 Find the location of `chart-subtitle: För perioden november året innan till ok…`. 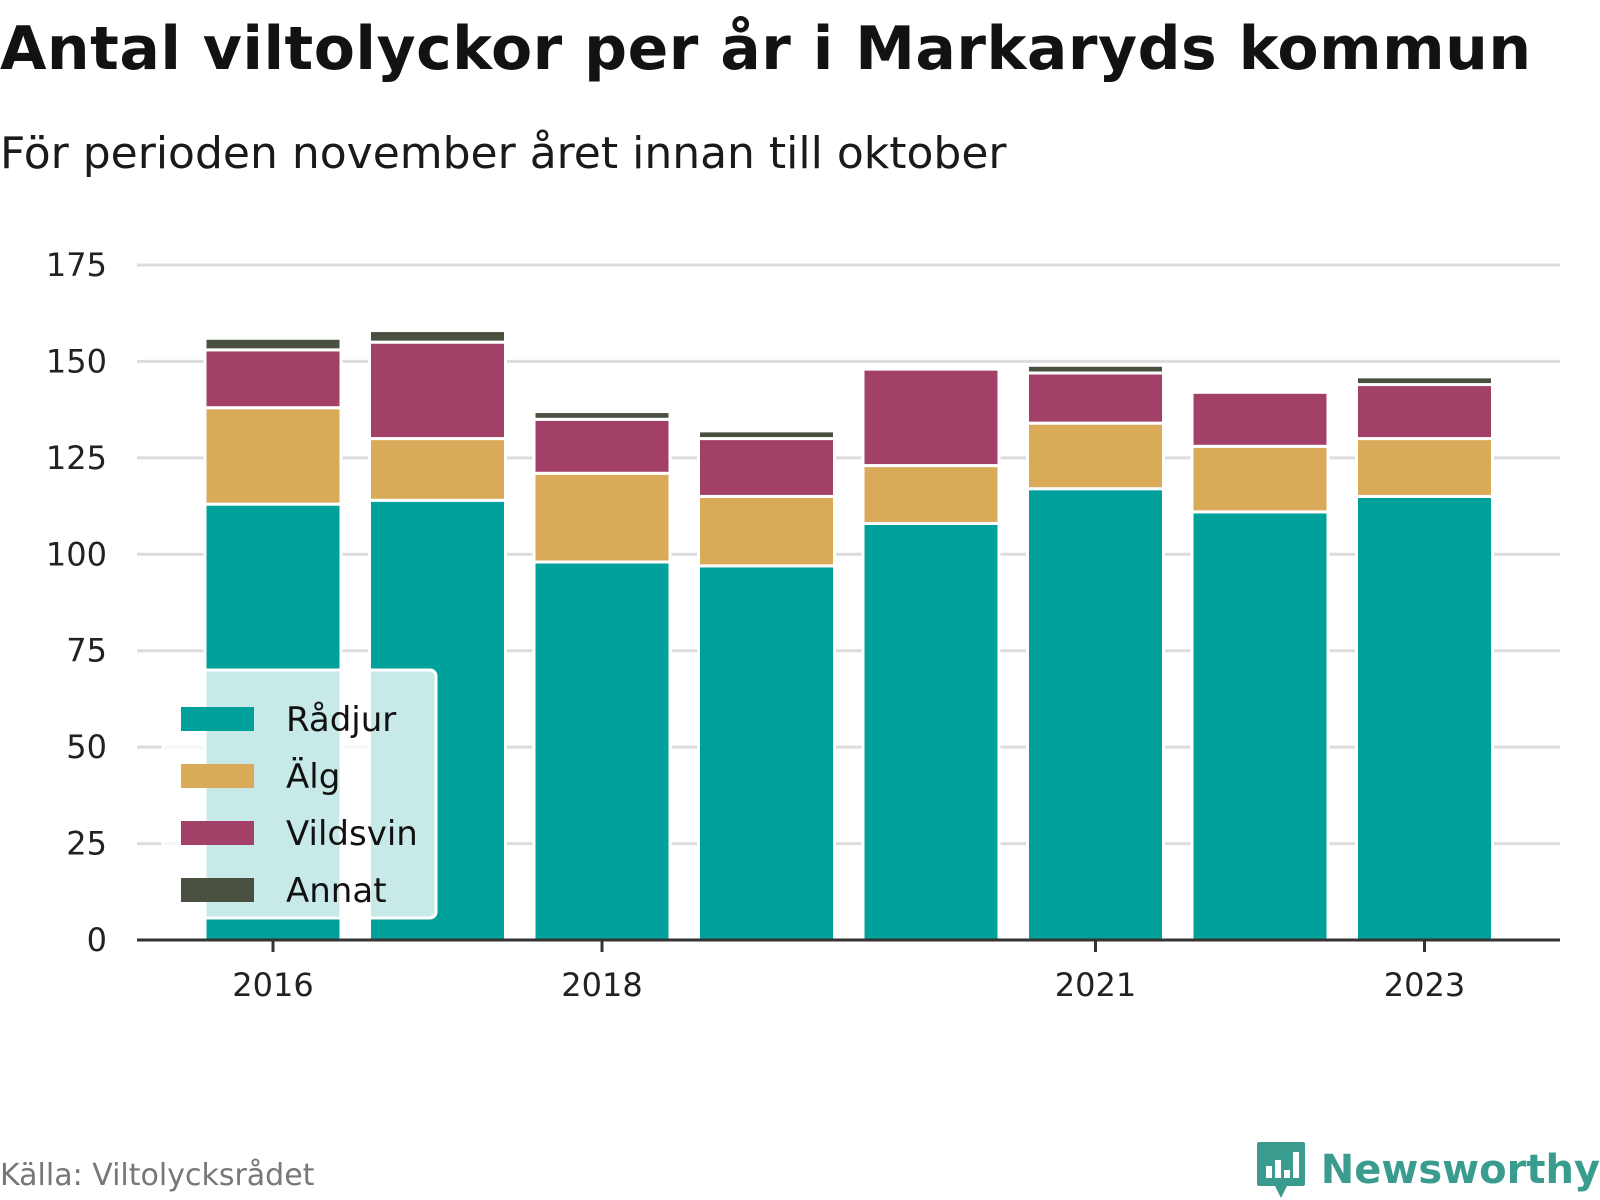

chart-subtitle: För perioden november året innan till ok… is located at coordinates (503, 153).